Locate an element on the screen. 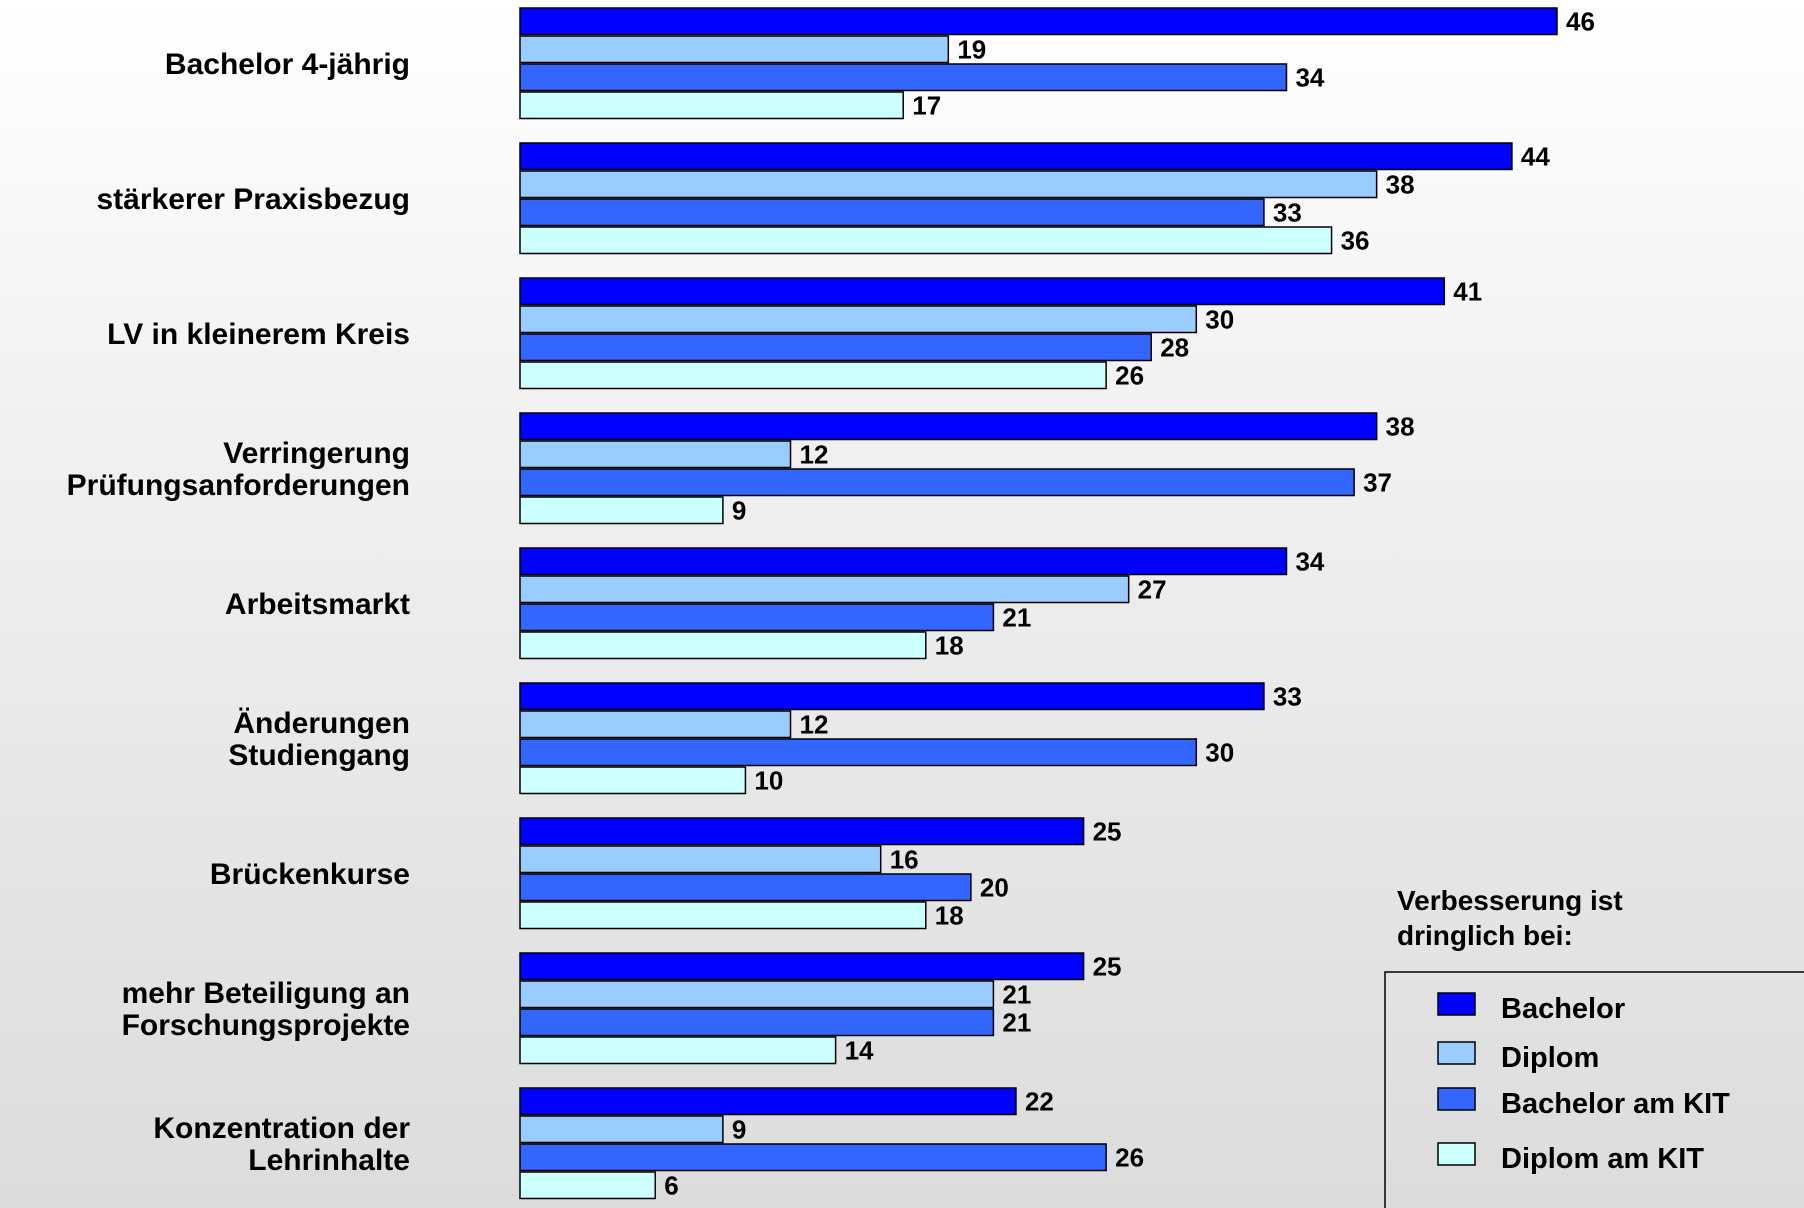  category-label: Studiengang is located at coordinates (319, 755).